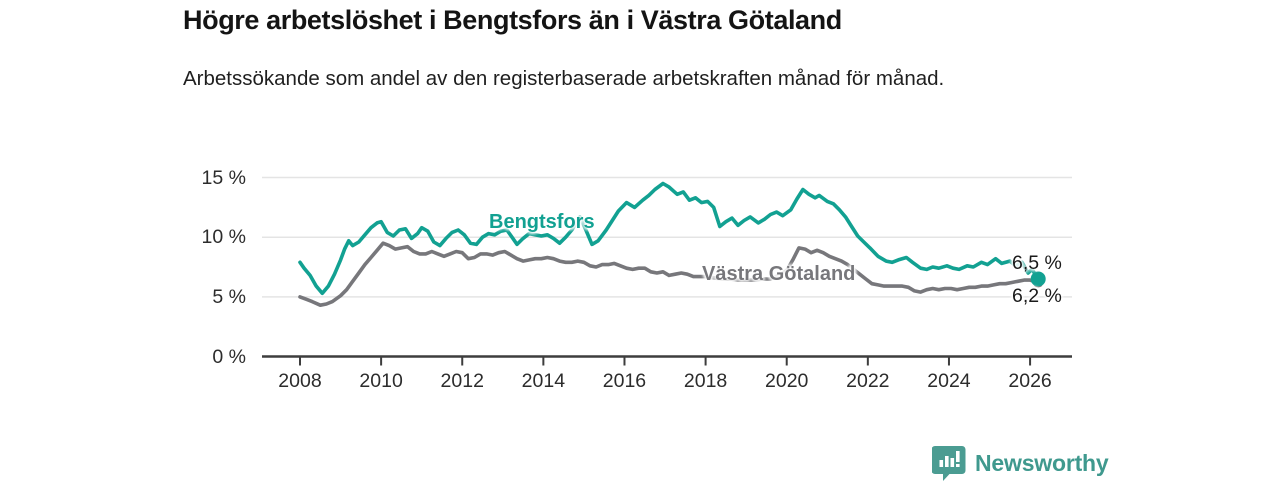 This screenshot has height=481, width=1280. Describe the element at coordinates (669, 274) in the screenshot. I see `vastra-gotaland-line` at that location.